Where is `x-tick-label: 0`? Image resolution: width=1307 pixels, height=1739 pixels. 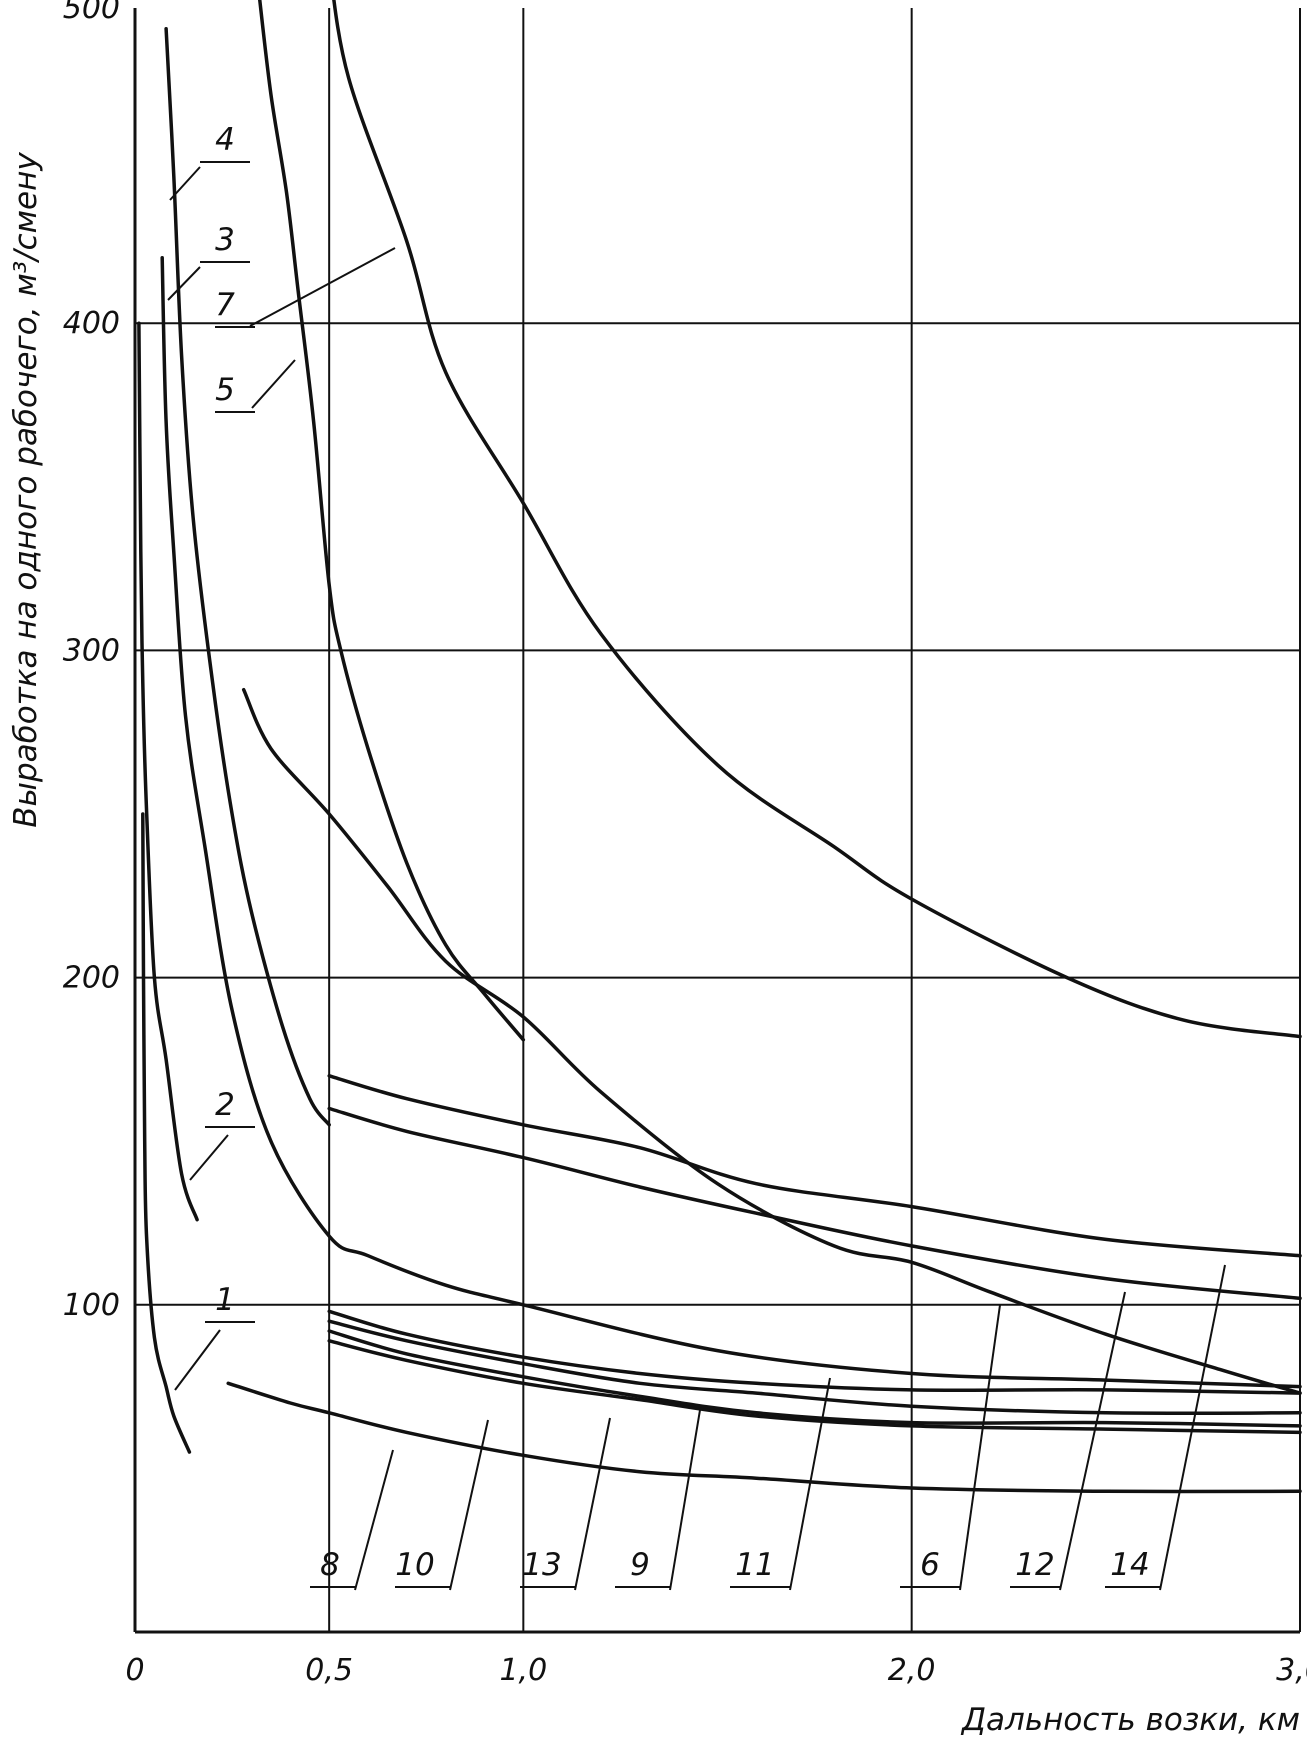 x-tick-label: 0 is located at coordinates (134, 1670).